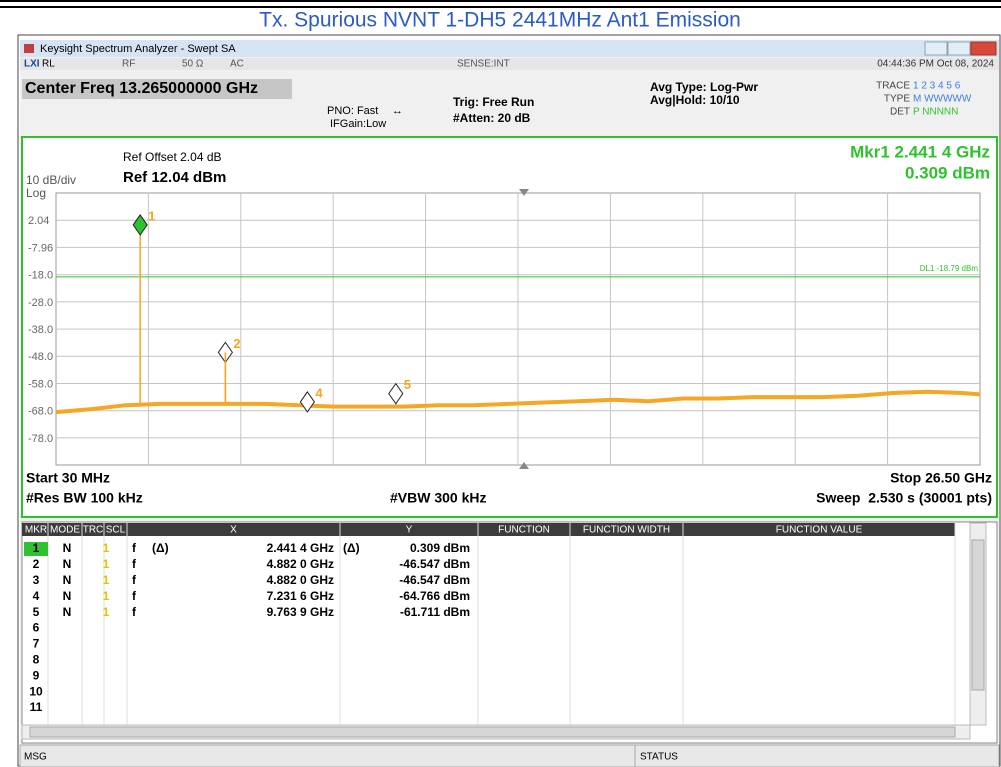 This screenshot has width=1001, height=767. What do you see at coordinates (51, 180) in the screenshot?
I see `scale: 10 dB/div` at bounding box center [51, 180].